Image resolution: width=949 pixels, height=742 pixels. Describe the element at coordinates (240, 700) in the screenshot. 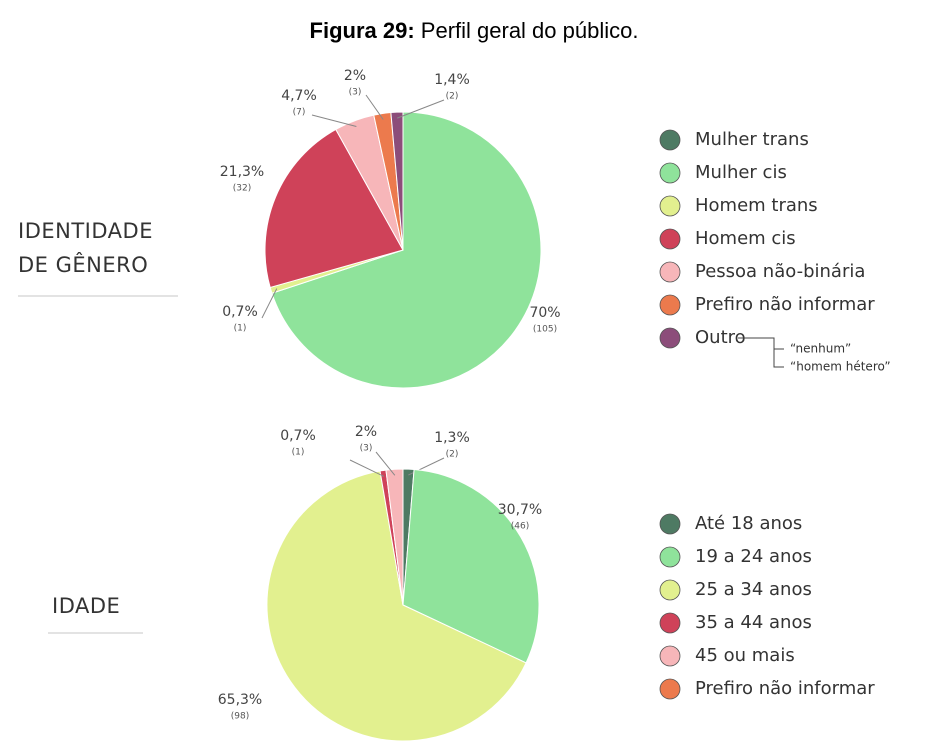

I see `value-label: 65,3%` at that location.